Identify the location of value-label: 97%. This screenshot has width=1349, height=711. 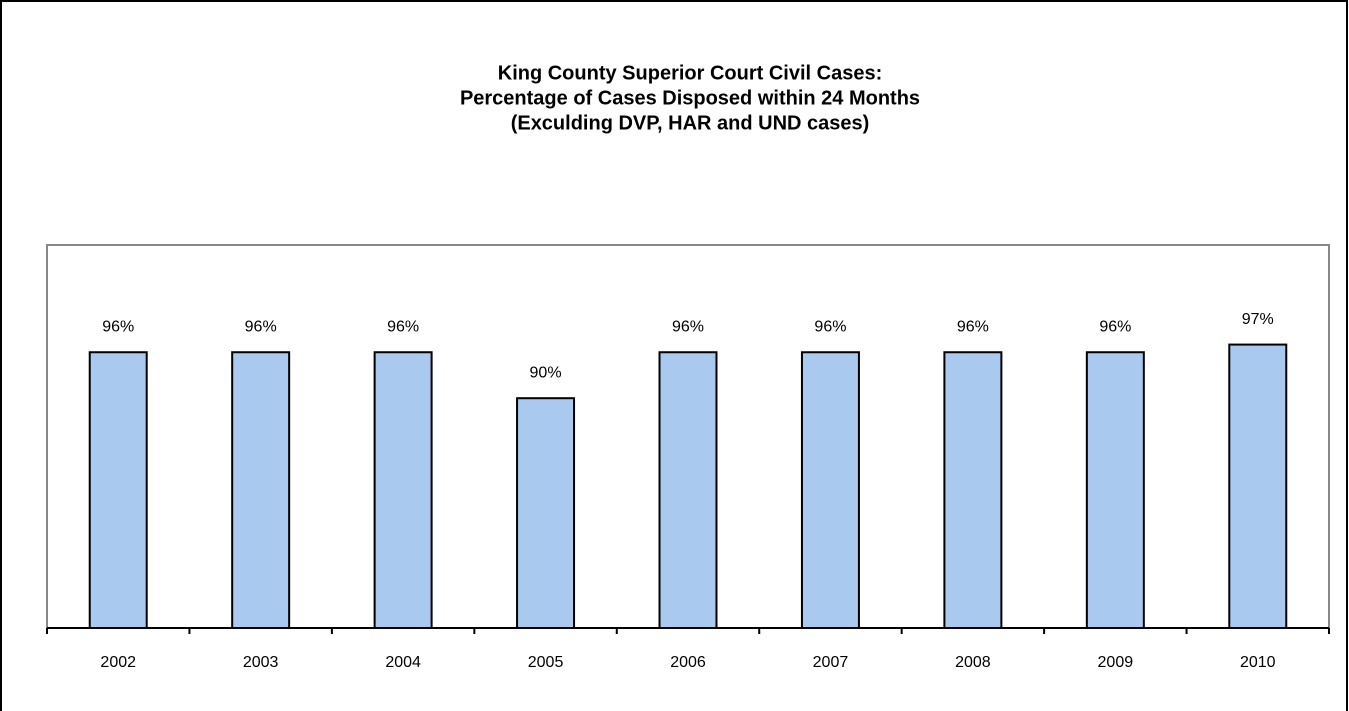
(1258, 319).